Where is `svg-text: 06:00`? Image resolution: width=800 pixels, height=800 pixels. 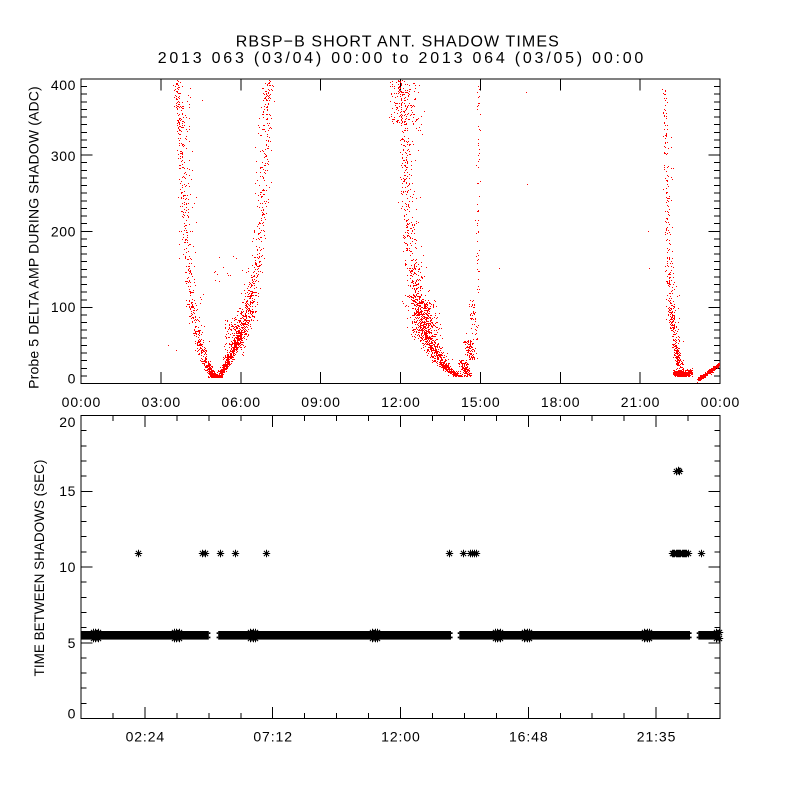 svg-text: 06:00 is located at coordinates (241, 402).